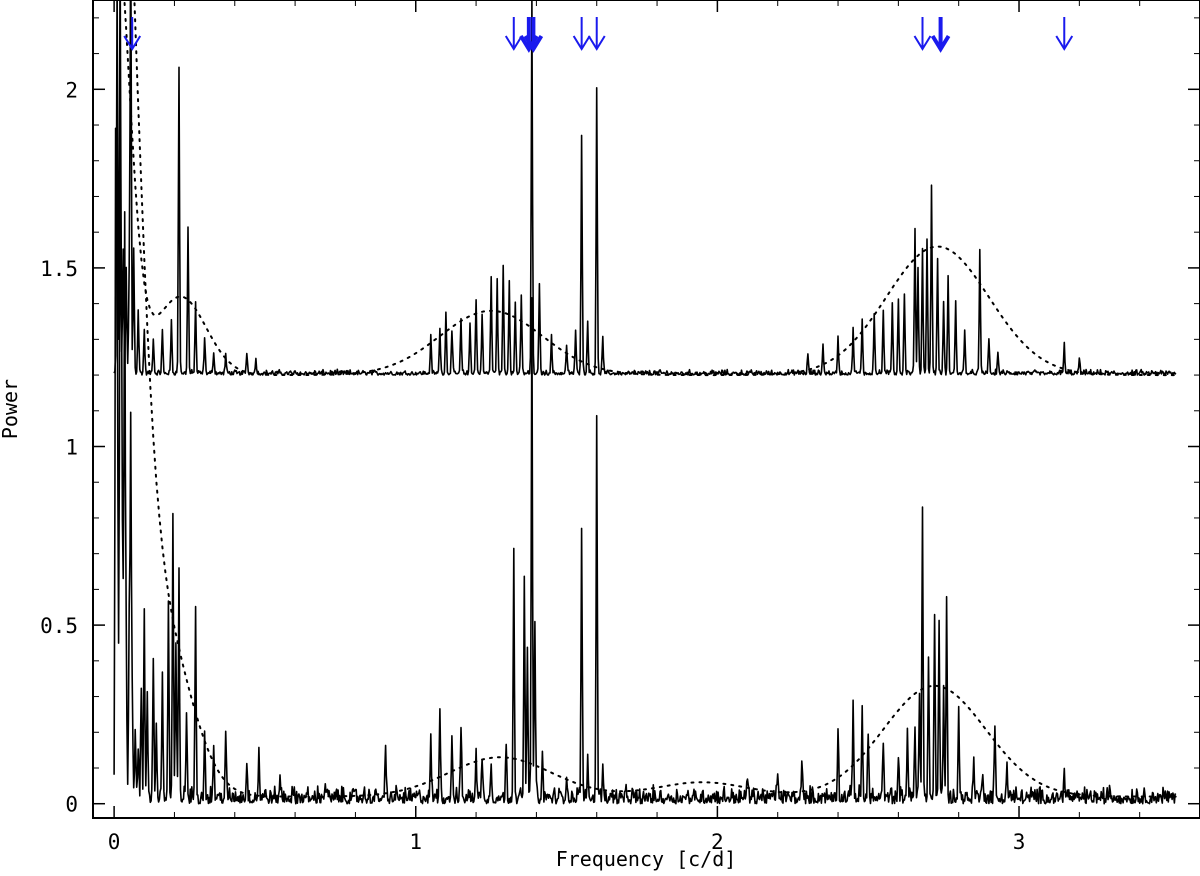 The image size is (1200, 876). What do you see at coordinates (71, 448) in the screenshot?
I see `y-tick-label: 1` at bounding box center [71, 448].